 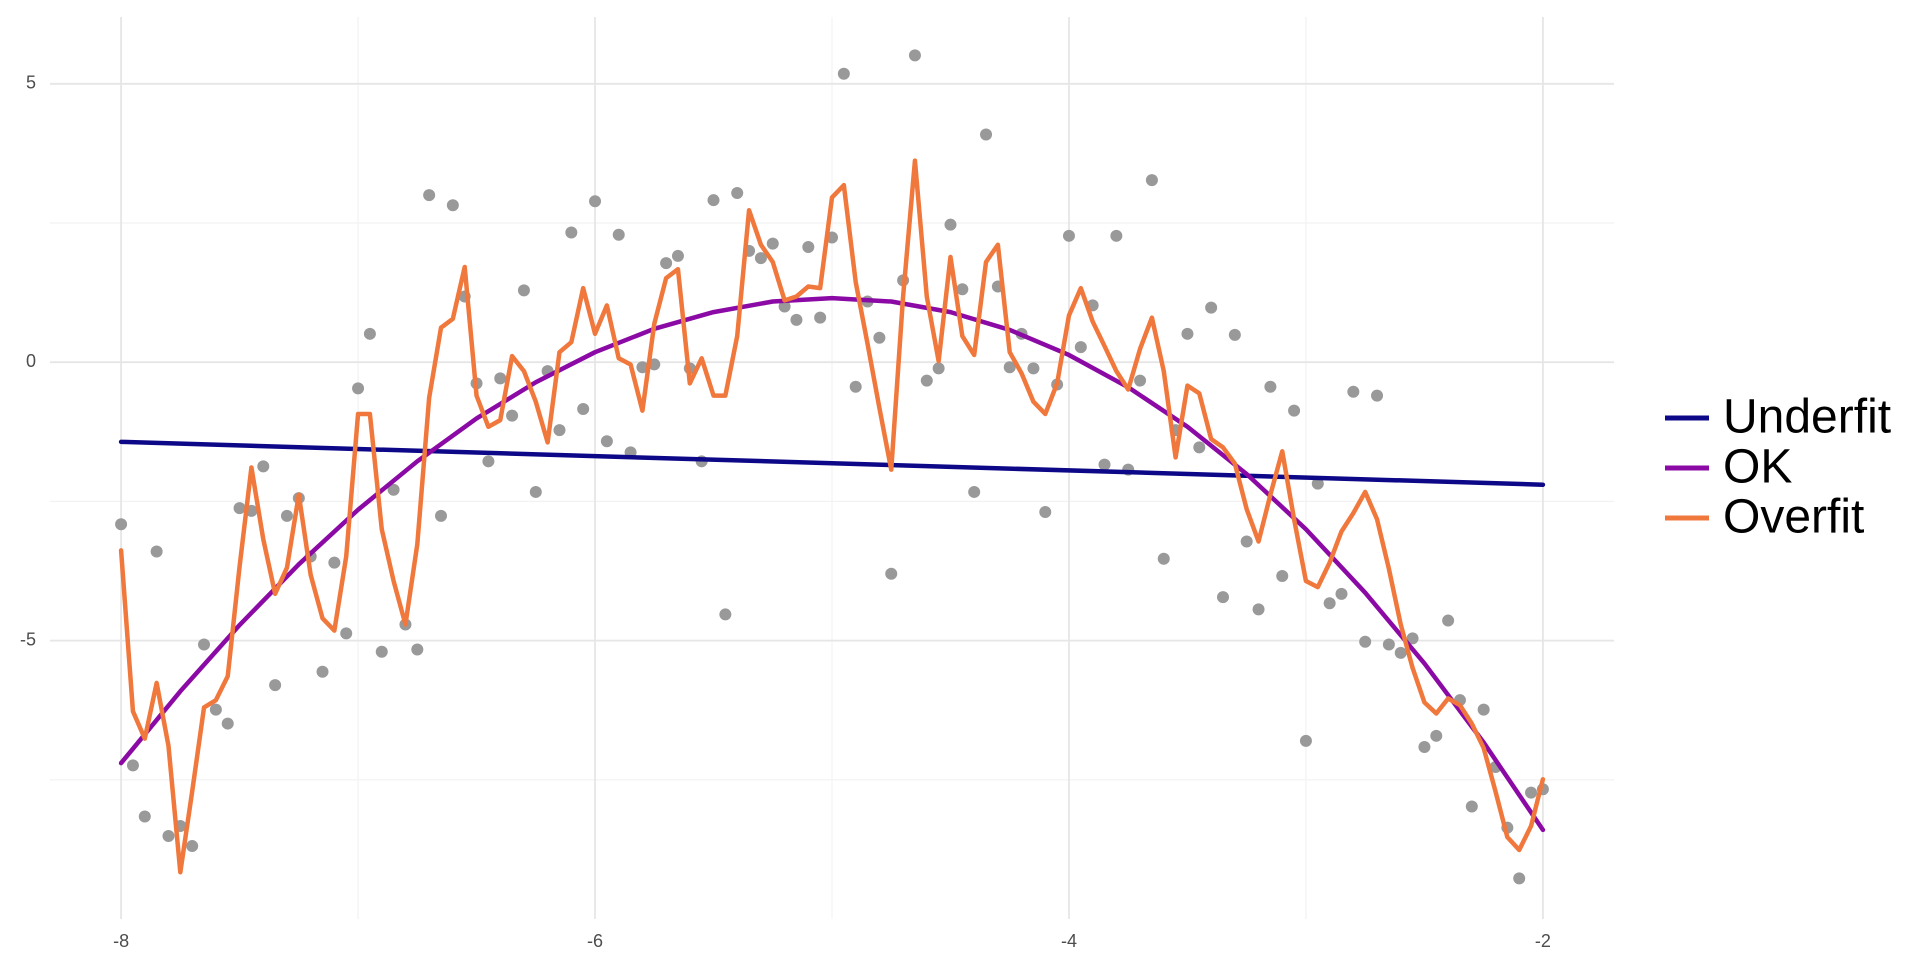 What do you see at coordinates (121, 941) in the screenshot?
I see `x-tick-label: -8` at bounding box center [121, 941].